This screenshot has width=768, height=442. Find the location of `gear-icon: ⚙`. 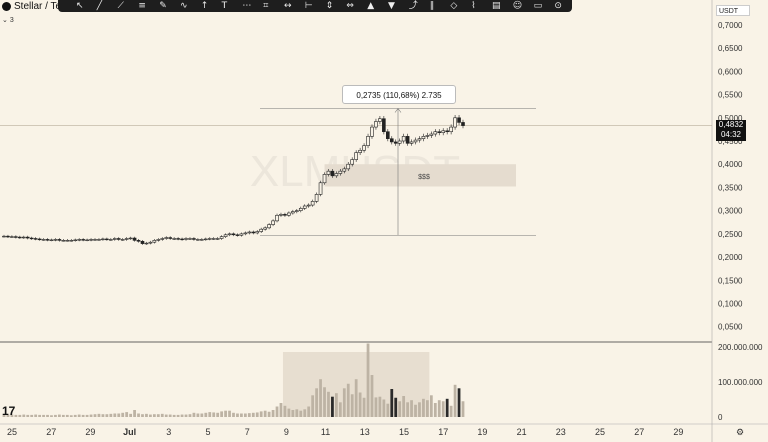

gear-icon: ⚙ is located at coordinates (740, 432).